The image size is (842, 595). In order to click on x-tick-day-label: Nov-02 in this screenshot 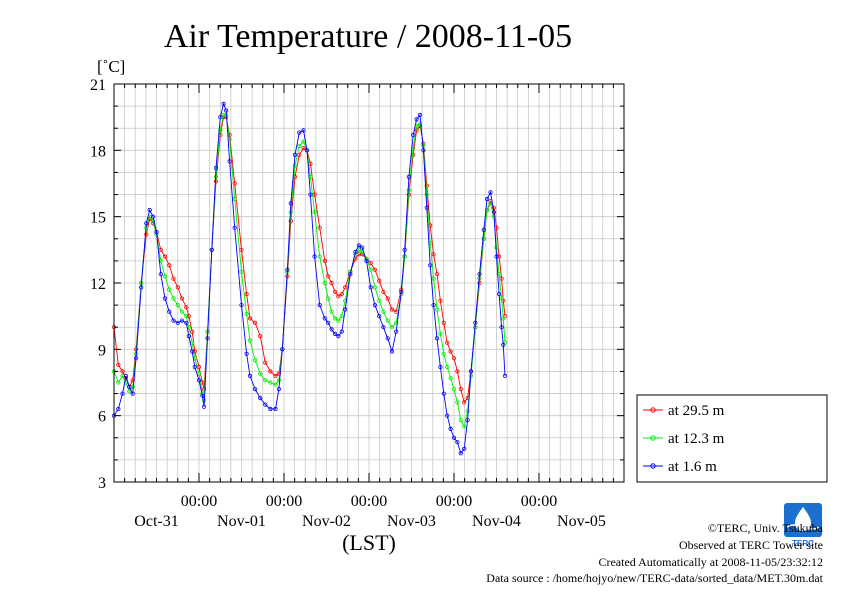, I will do `click(326, 521)`.